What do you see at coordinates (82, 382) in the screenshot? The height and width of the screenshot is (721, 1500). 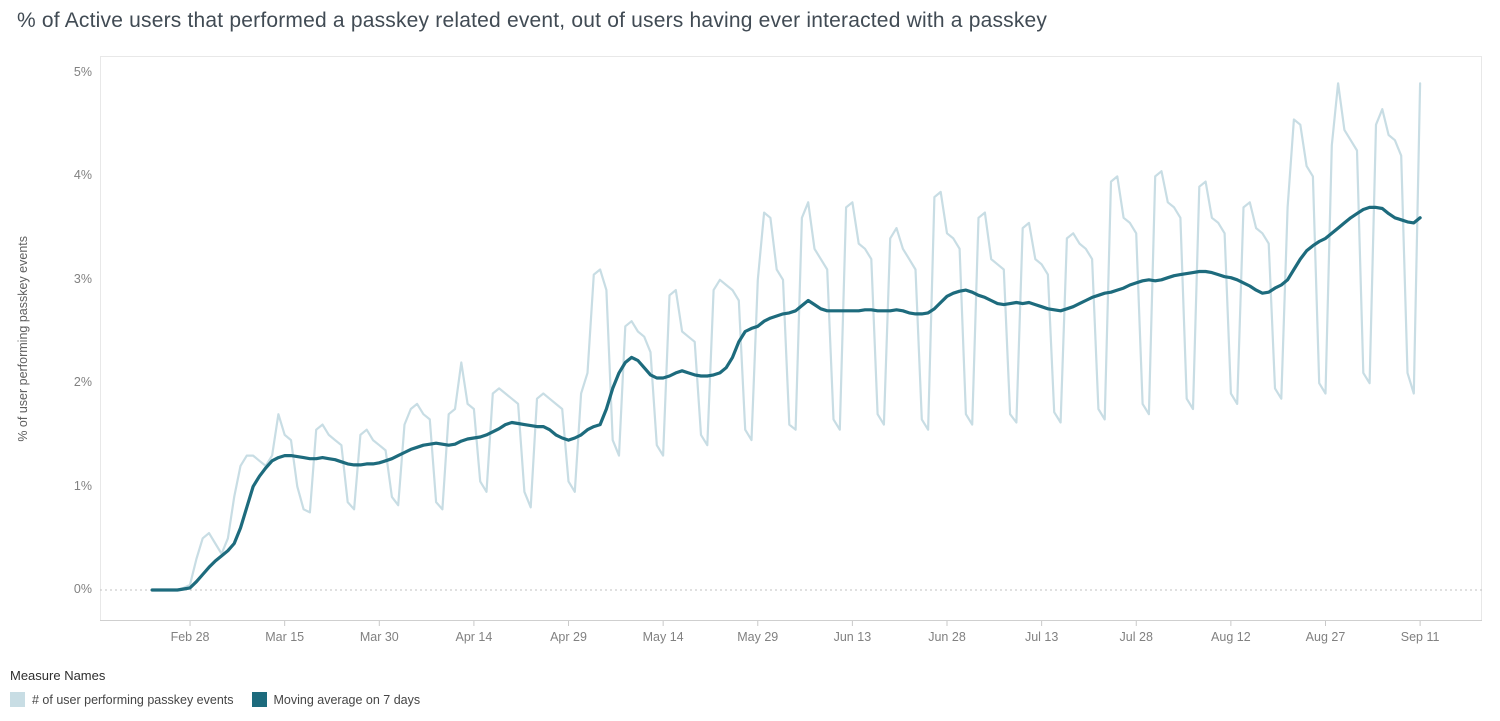 I see `y-axis-tick-label: 2%` at bounding box center [82, 382].